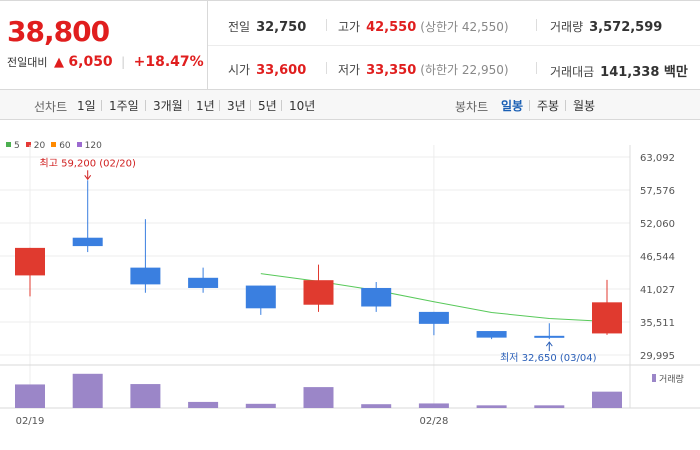 This screenshot has height=450, width=700. Describe the element at coordinates (93, 146) in the screenshot. I see `legend-label: 120` at that location.